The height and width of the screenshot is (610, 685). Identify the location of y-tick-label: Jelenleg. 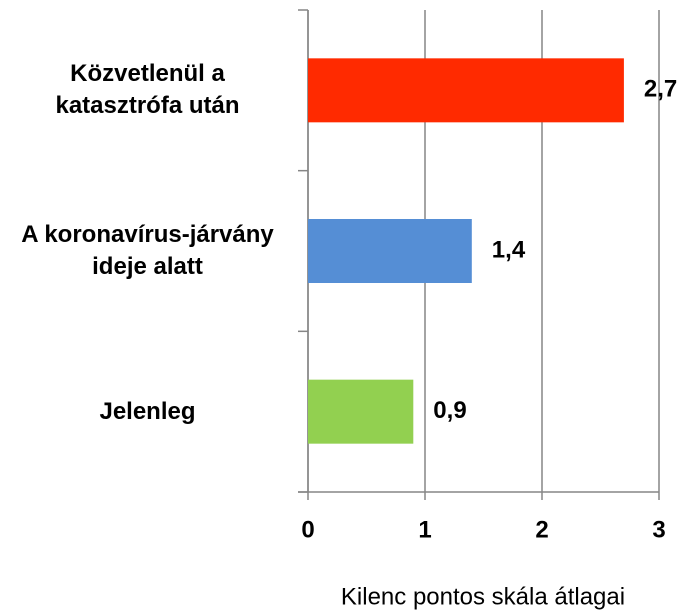
(147, 411).